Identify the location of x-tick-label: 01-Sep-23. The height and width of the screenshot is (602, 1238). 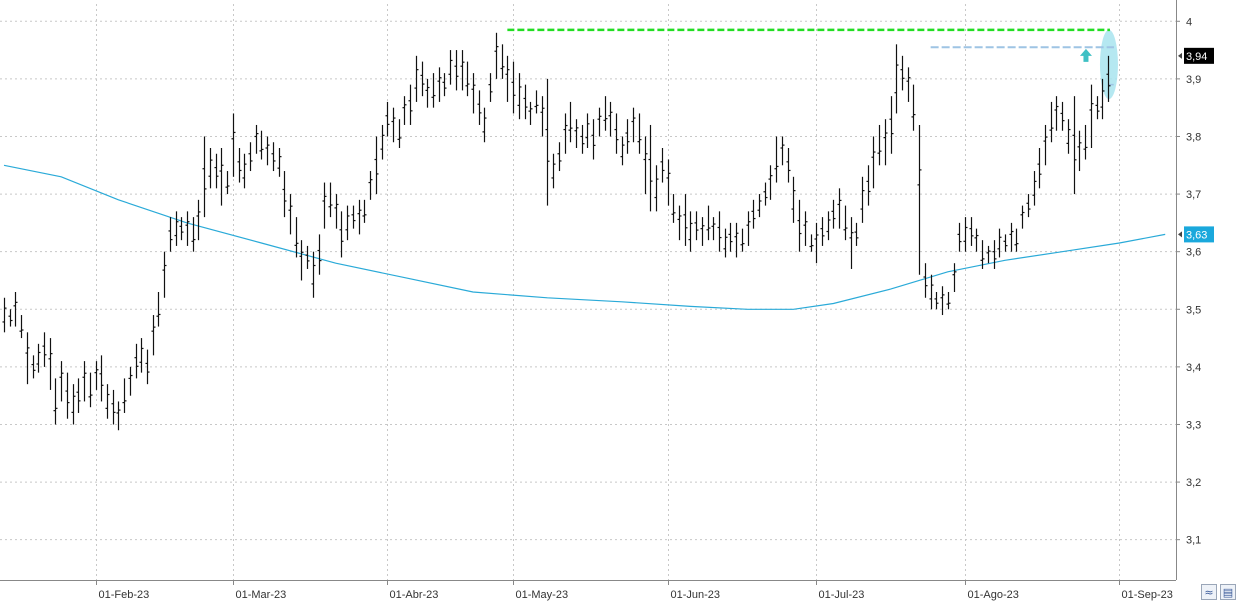
(1147, 595).